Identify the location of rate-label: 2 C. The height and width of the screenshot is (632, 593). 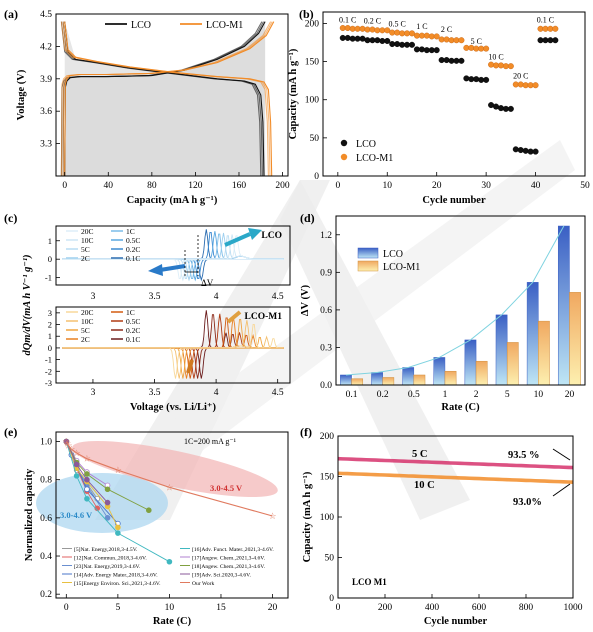
(446, 29).